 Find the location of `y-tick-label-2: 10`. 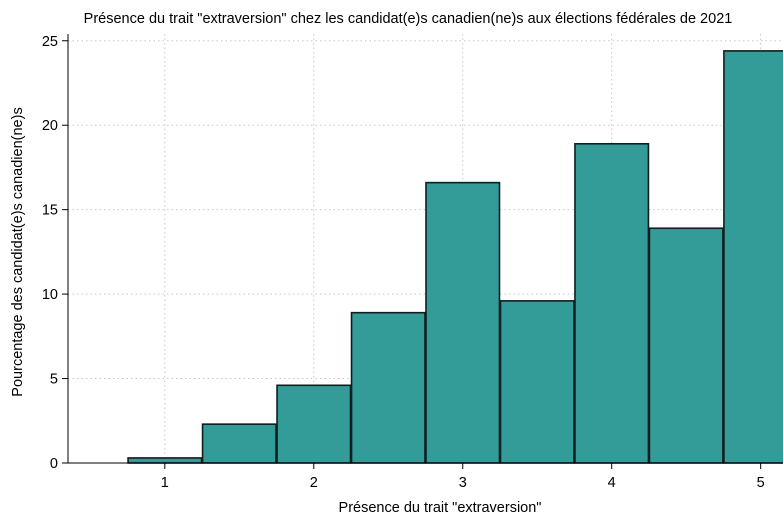

y-tick-label-2: 10 is located at coordinates (50, 295).